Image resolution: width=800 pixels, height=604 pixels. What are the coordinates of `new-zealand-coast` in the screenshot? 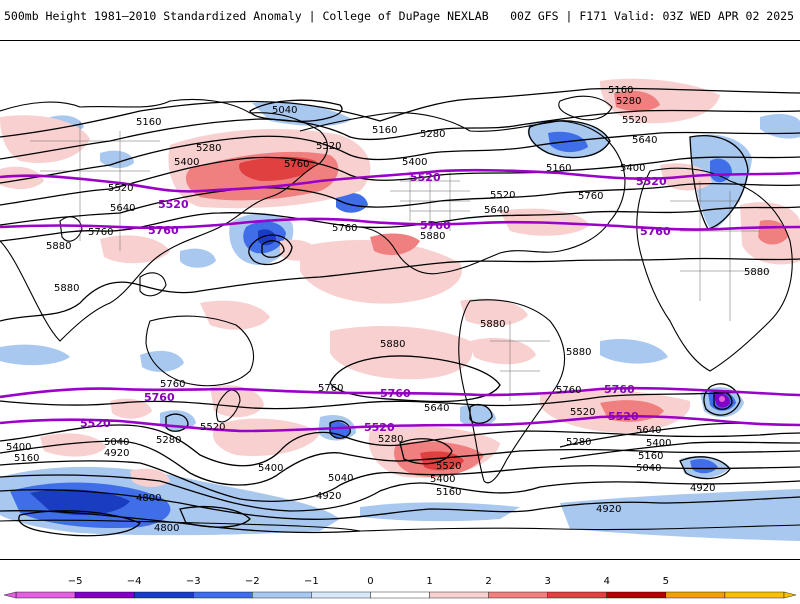 It's located at (228, 406).